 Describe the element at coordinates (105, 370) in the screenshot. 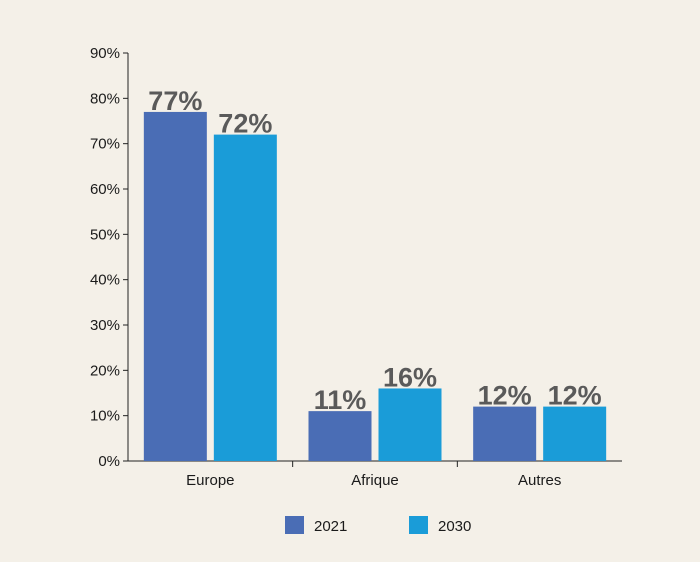

I see `y-tick-label: 20%` at that location.